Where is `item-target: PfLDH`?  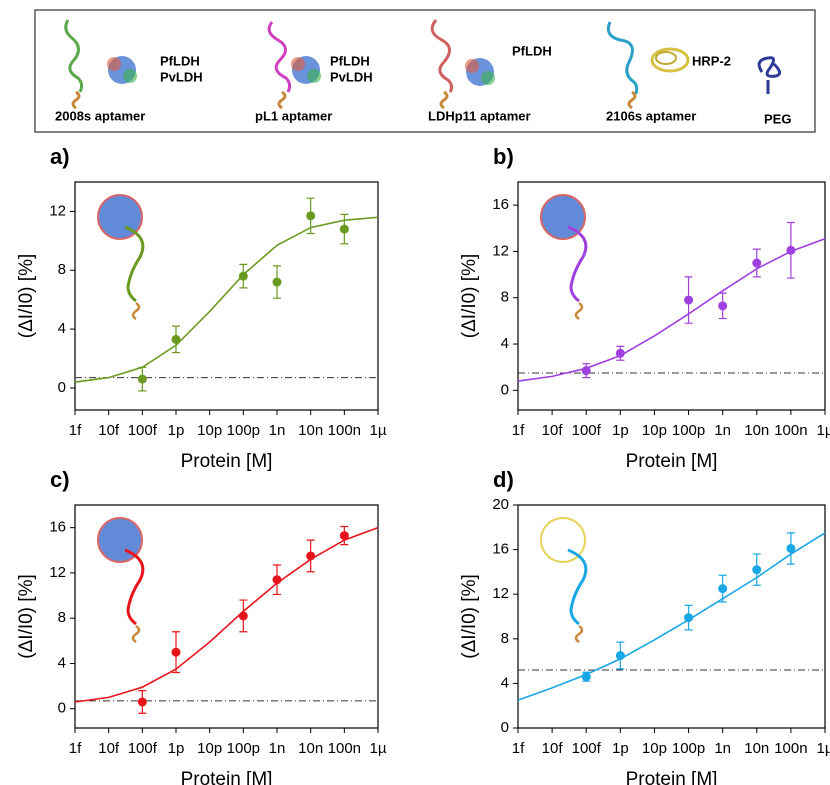 item-target: PfLDH is located at coordinates (532, 50).